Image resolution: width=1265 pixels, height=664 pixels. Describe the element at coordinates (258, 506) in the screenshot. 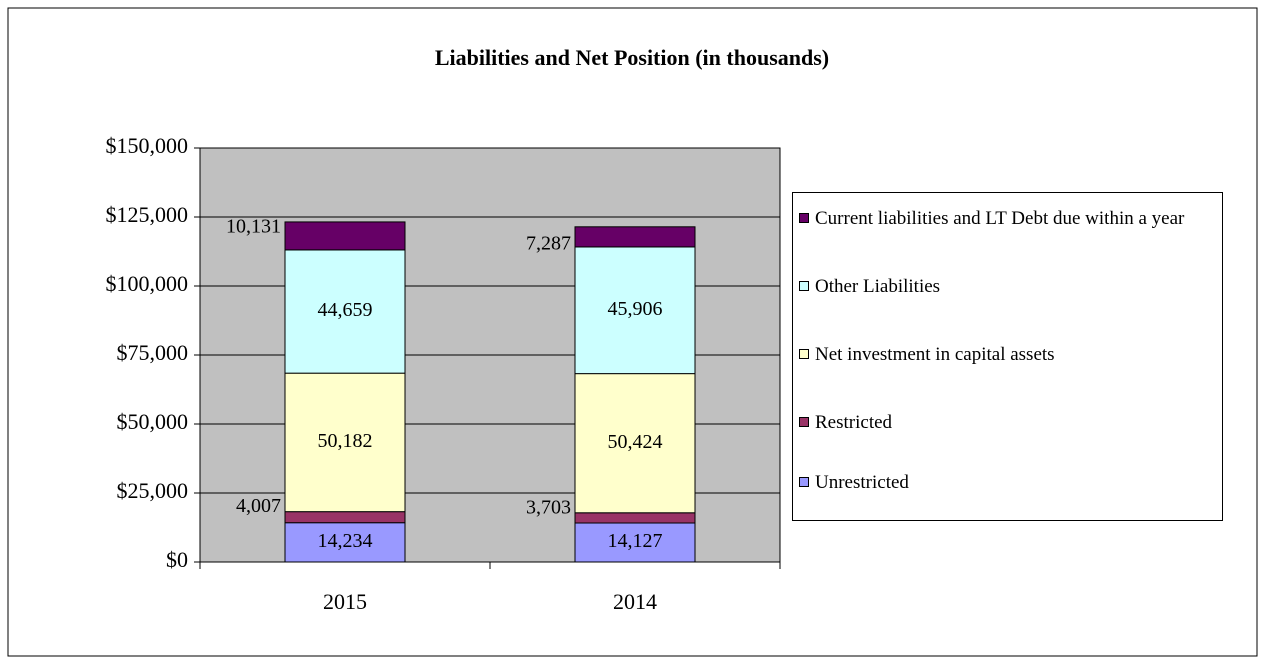

I see `data-label: 4,007` at that location.